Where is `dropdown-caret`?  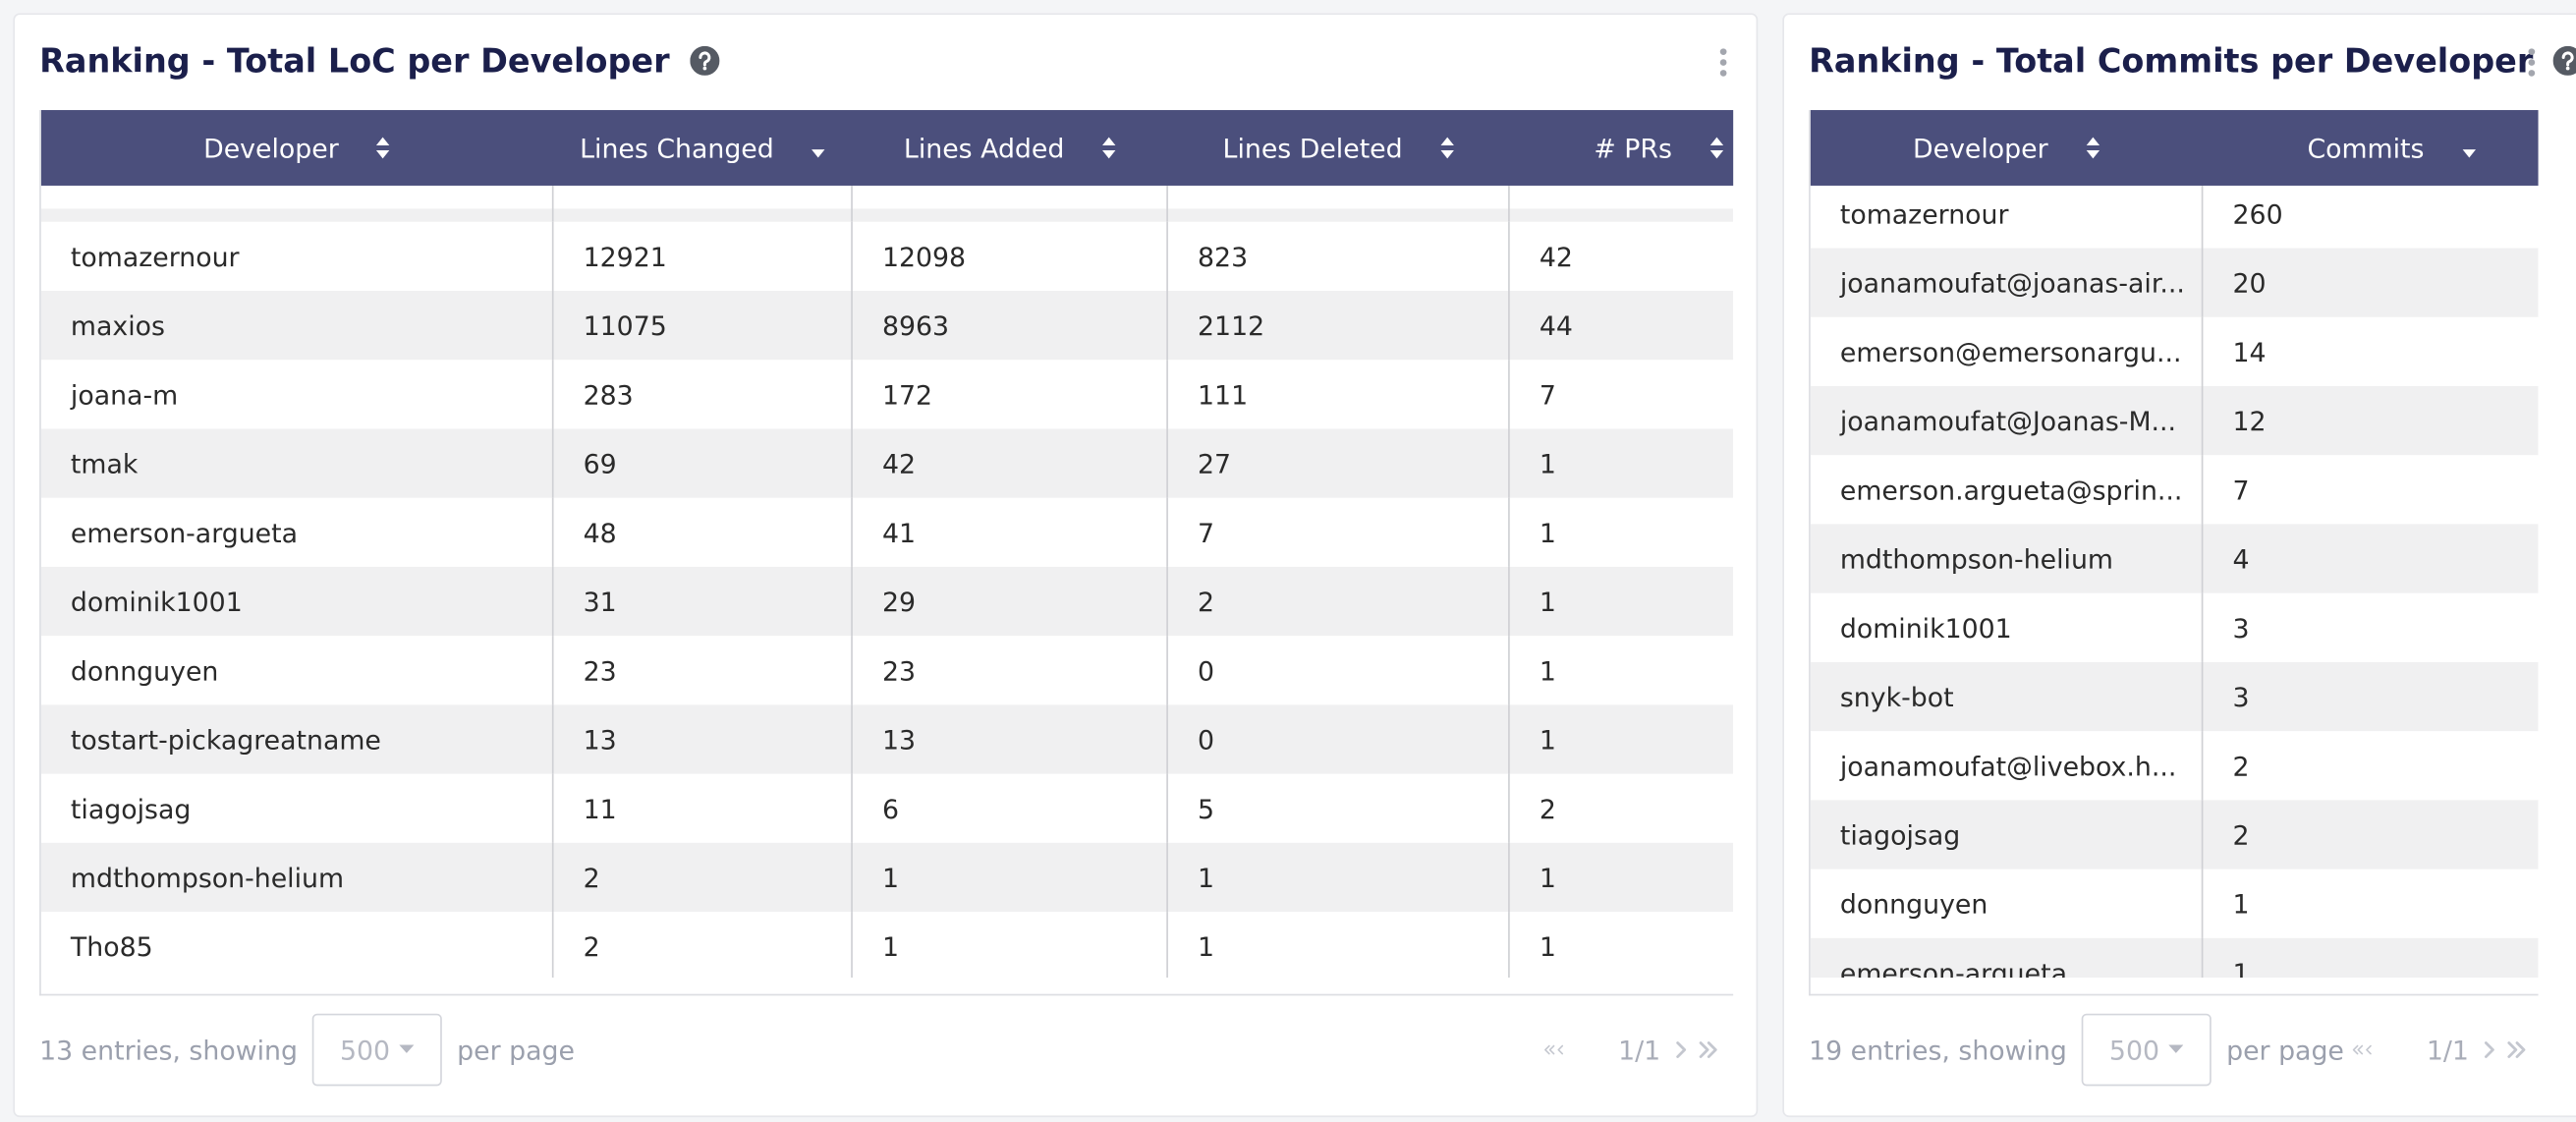
dropdown-caret is located at coordinates (408, 1049).